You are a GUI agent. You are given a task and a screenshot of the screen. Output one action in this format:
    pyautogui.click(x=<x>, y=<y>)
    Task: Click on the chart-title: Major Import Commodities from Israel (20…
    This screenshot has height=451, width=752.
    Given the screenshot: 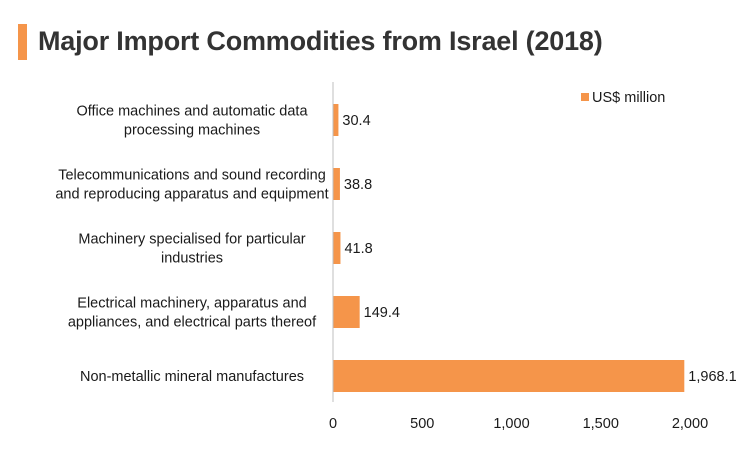 What is the action you would take?
    pyautogui.click(x=320, y=41)
    